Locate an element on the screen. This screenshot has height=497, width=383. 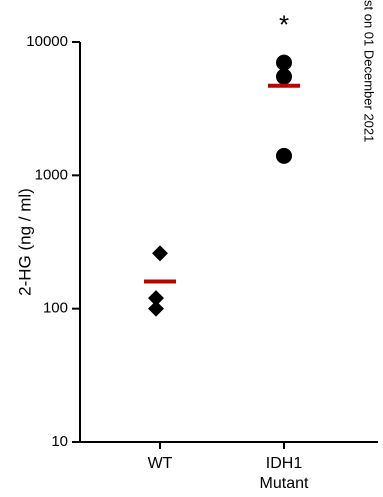
x-tick-label: WT is located at coordinates (160, 463).